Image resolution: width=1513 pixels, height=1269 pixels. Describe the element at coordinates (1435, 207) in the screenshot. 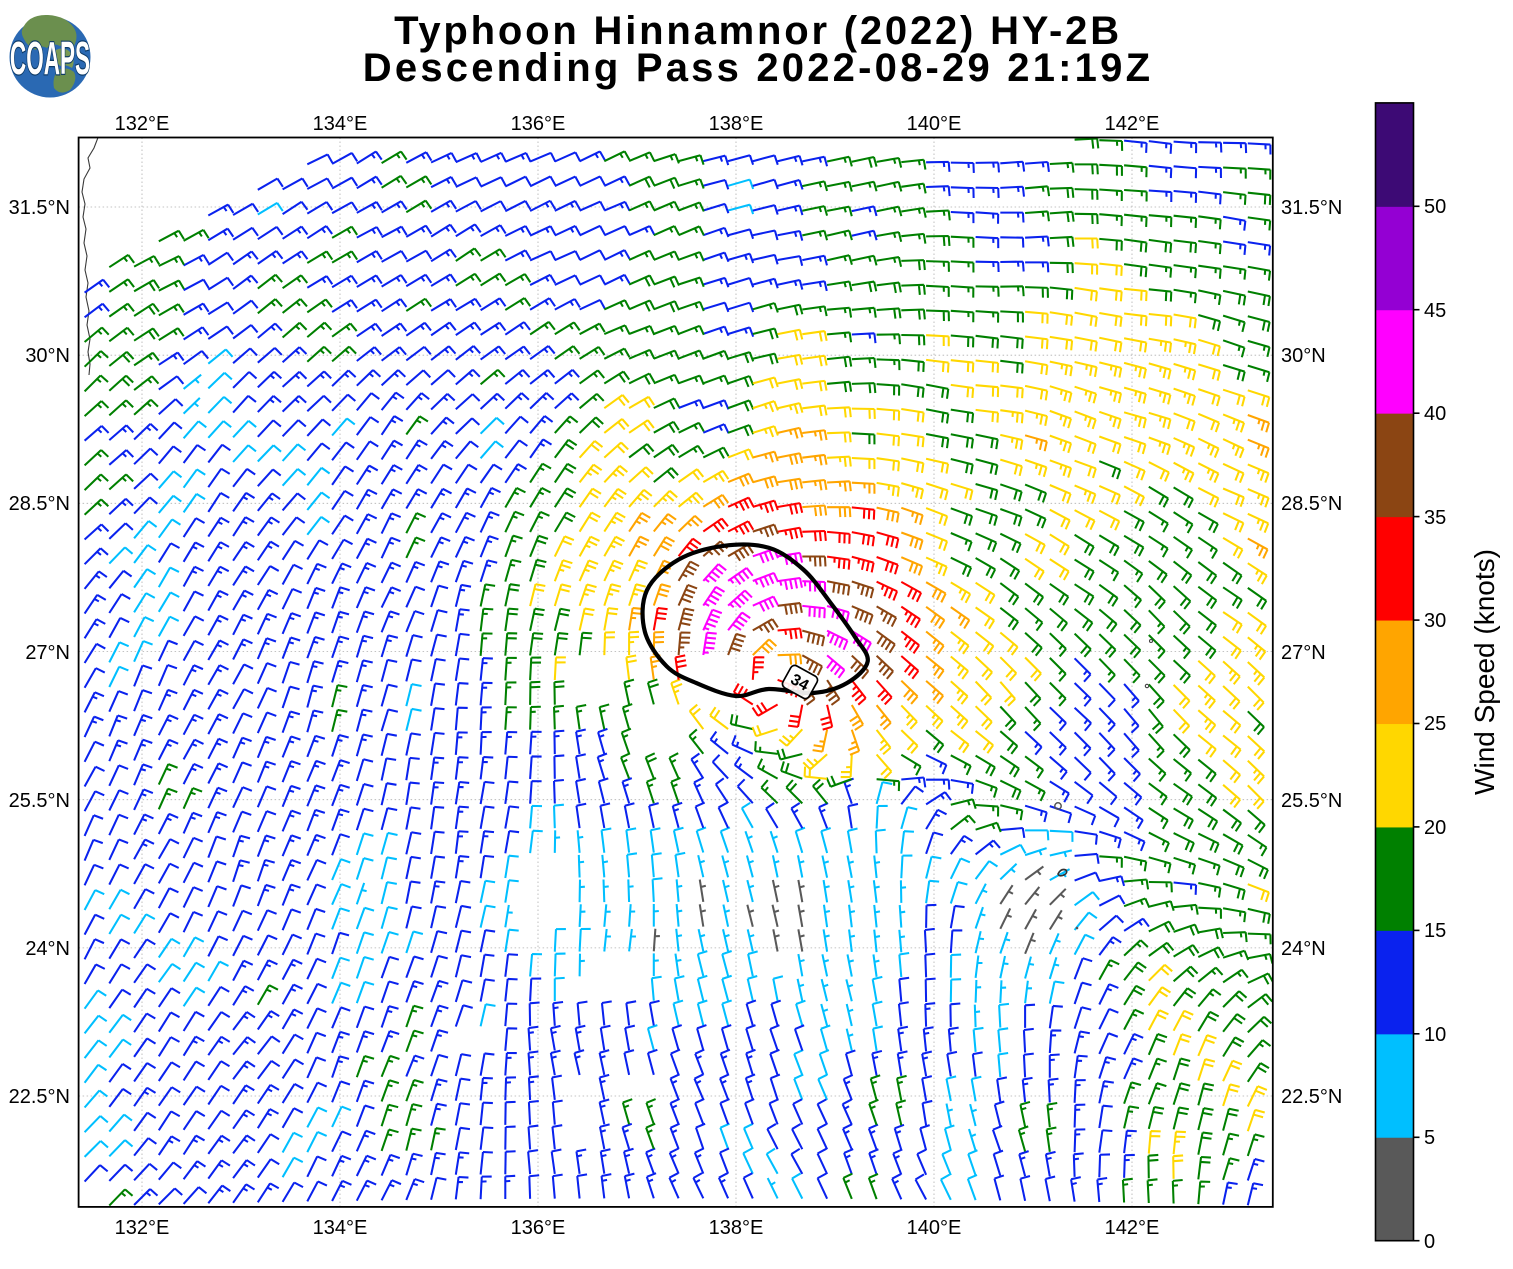

I see `svg-text: 50` at that location.